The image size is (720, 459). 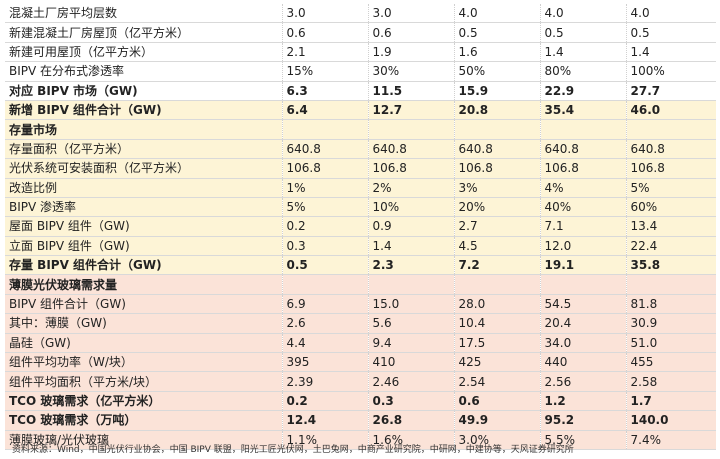 I want to click on table-cell: 3.0%, so click(x=497, y=440).